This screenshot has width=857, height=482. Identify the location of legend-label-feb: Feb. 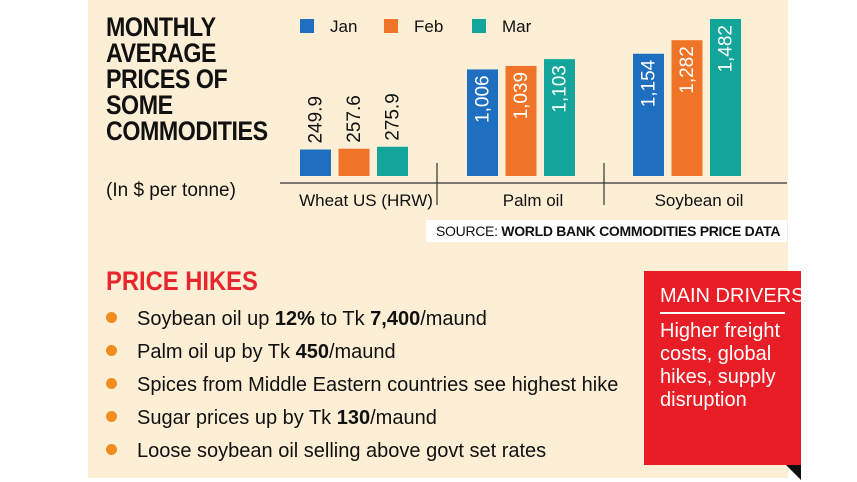
(428, 26).